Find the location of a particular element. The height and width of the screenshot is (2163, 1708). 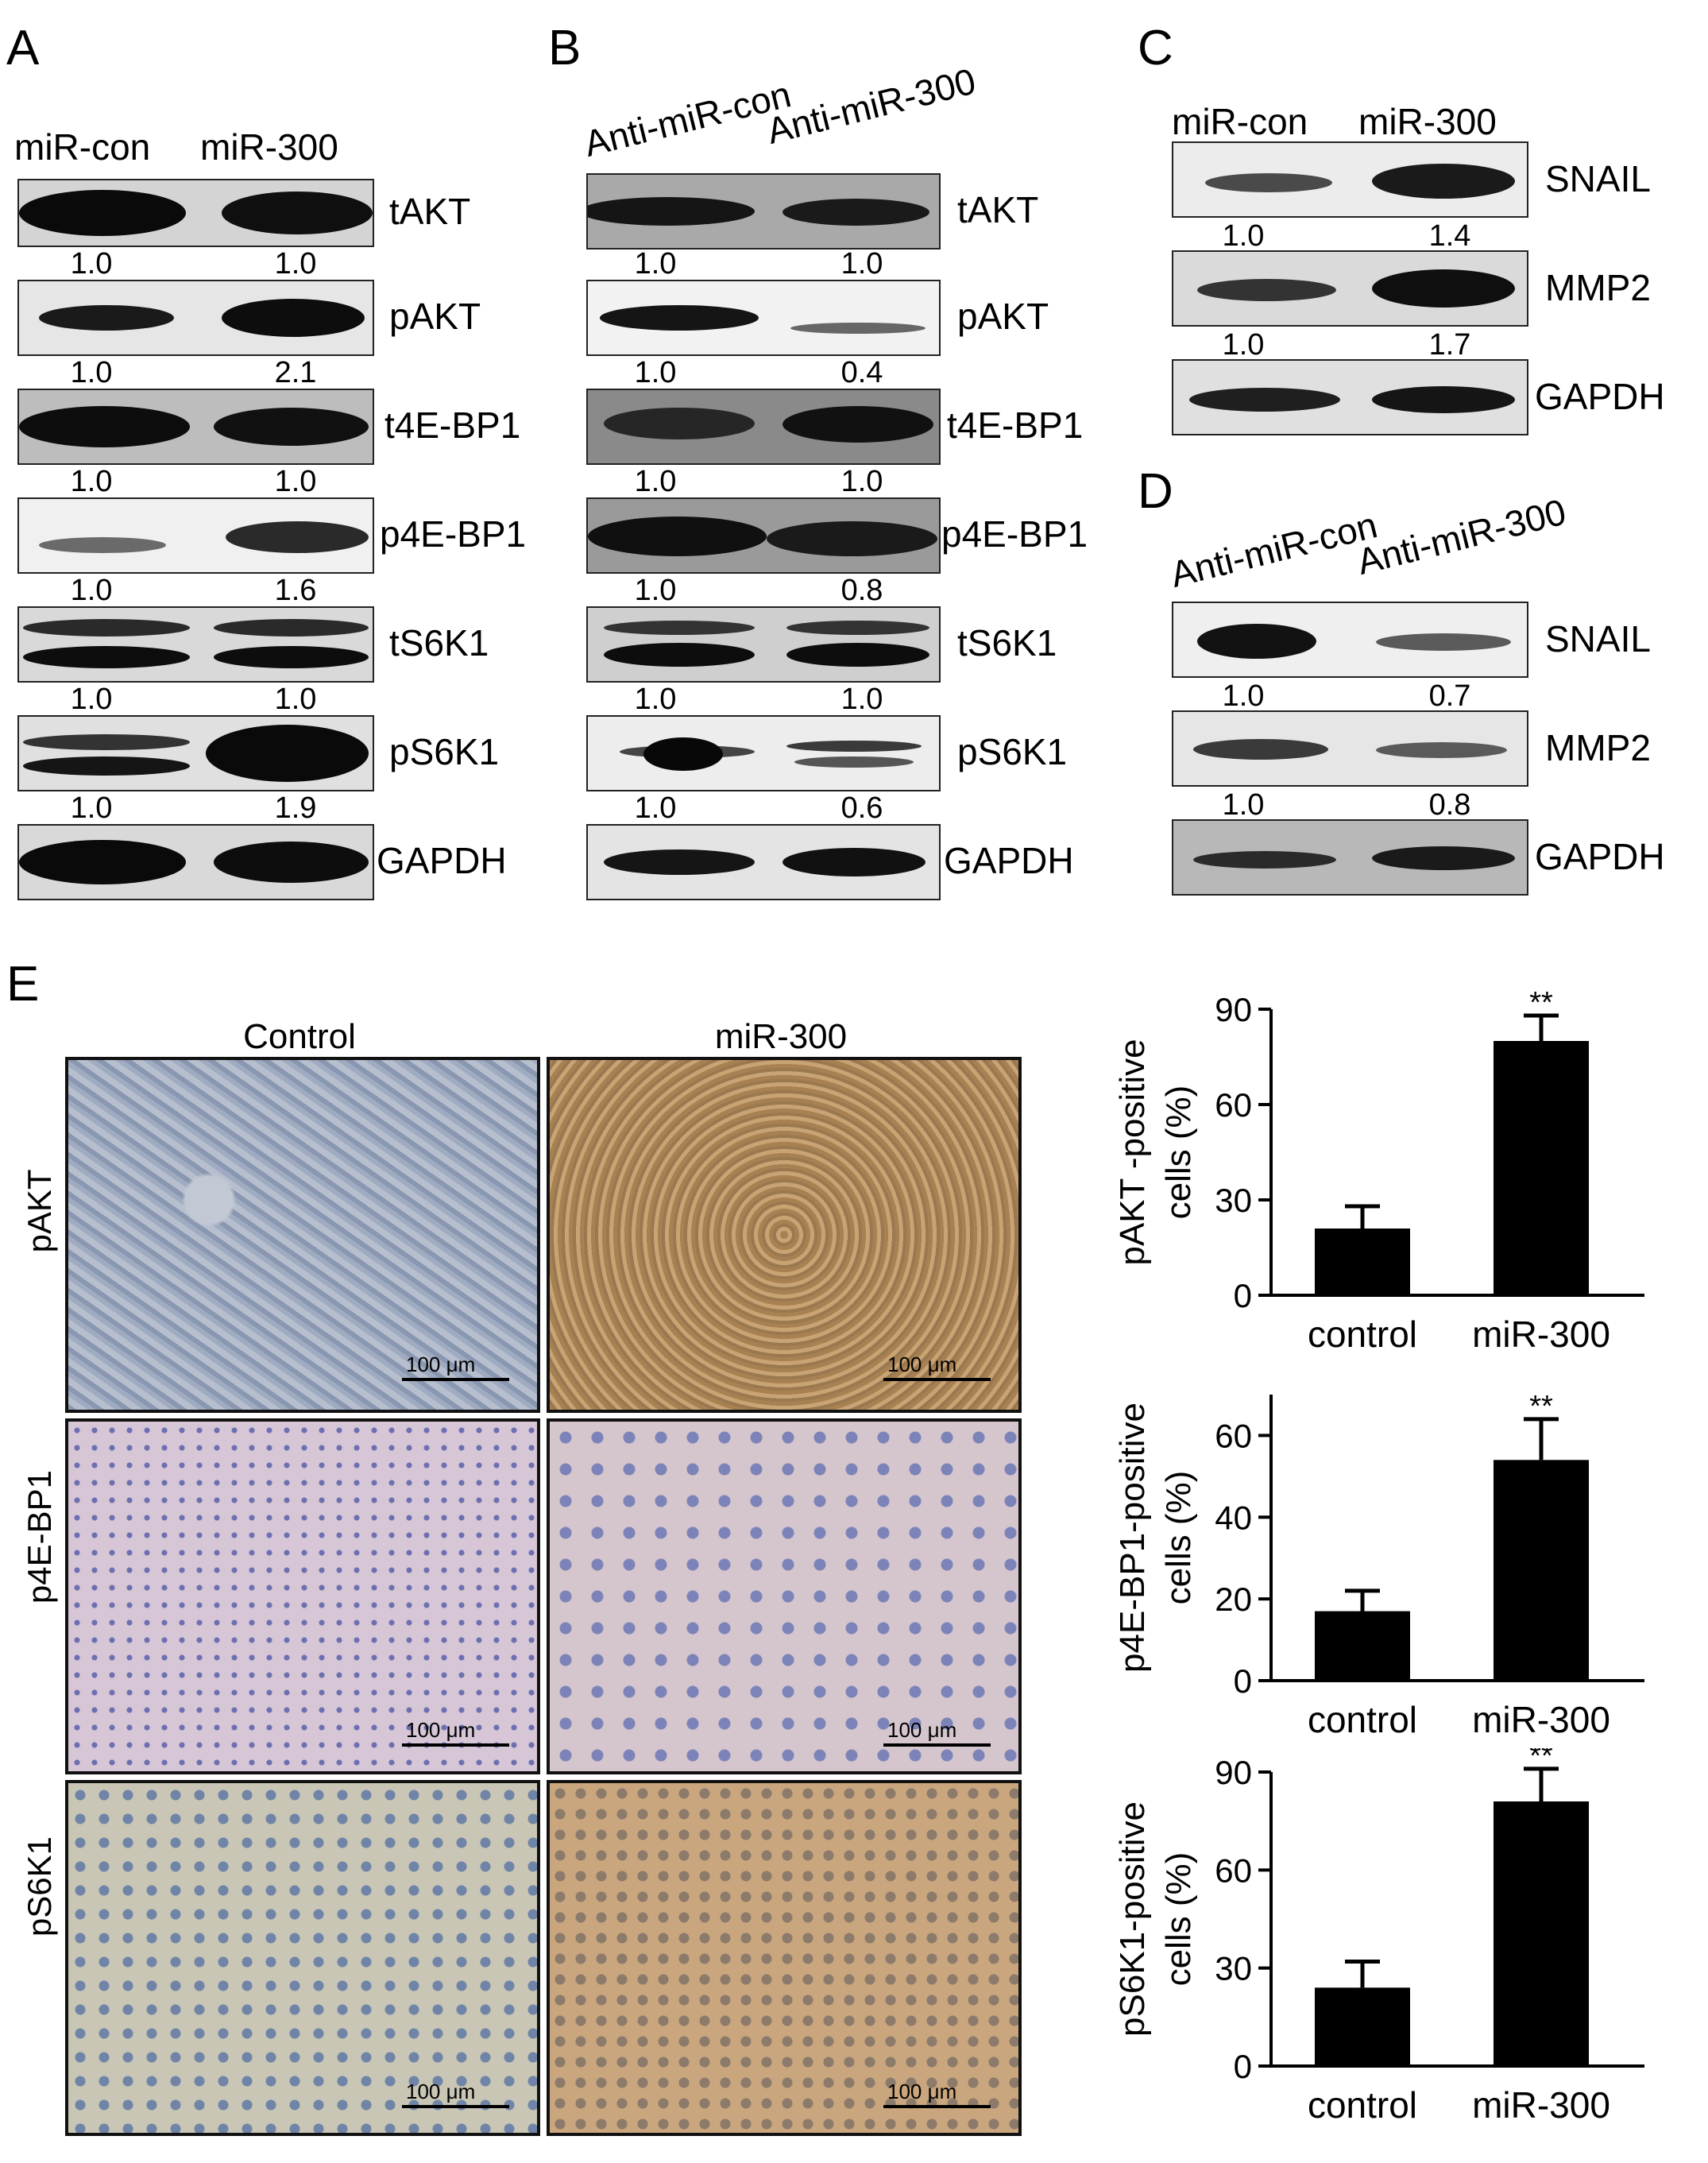

quant-d-mmp2-2: 0.8 is located at coordinates (1449, 805).